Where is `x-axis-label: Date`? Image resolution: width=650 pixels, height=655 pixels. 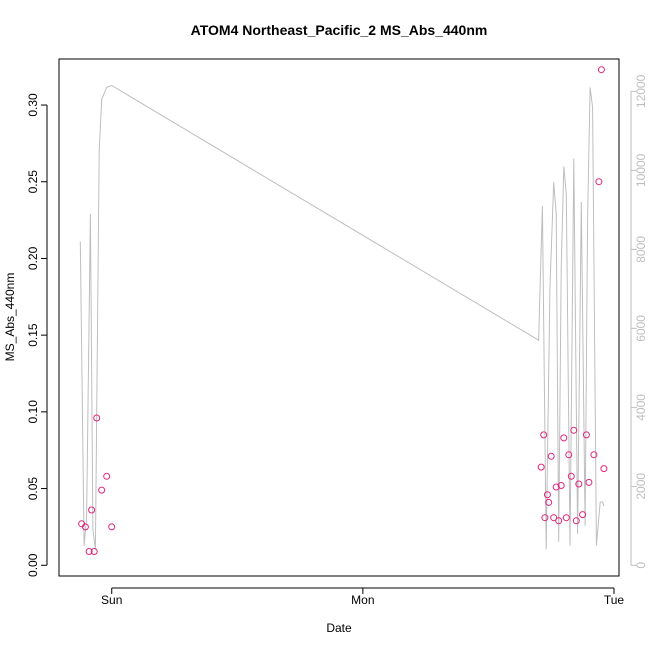
x-axis-label: Date is located at coordinates (339, 628).